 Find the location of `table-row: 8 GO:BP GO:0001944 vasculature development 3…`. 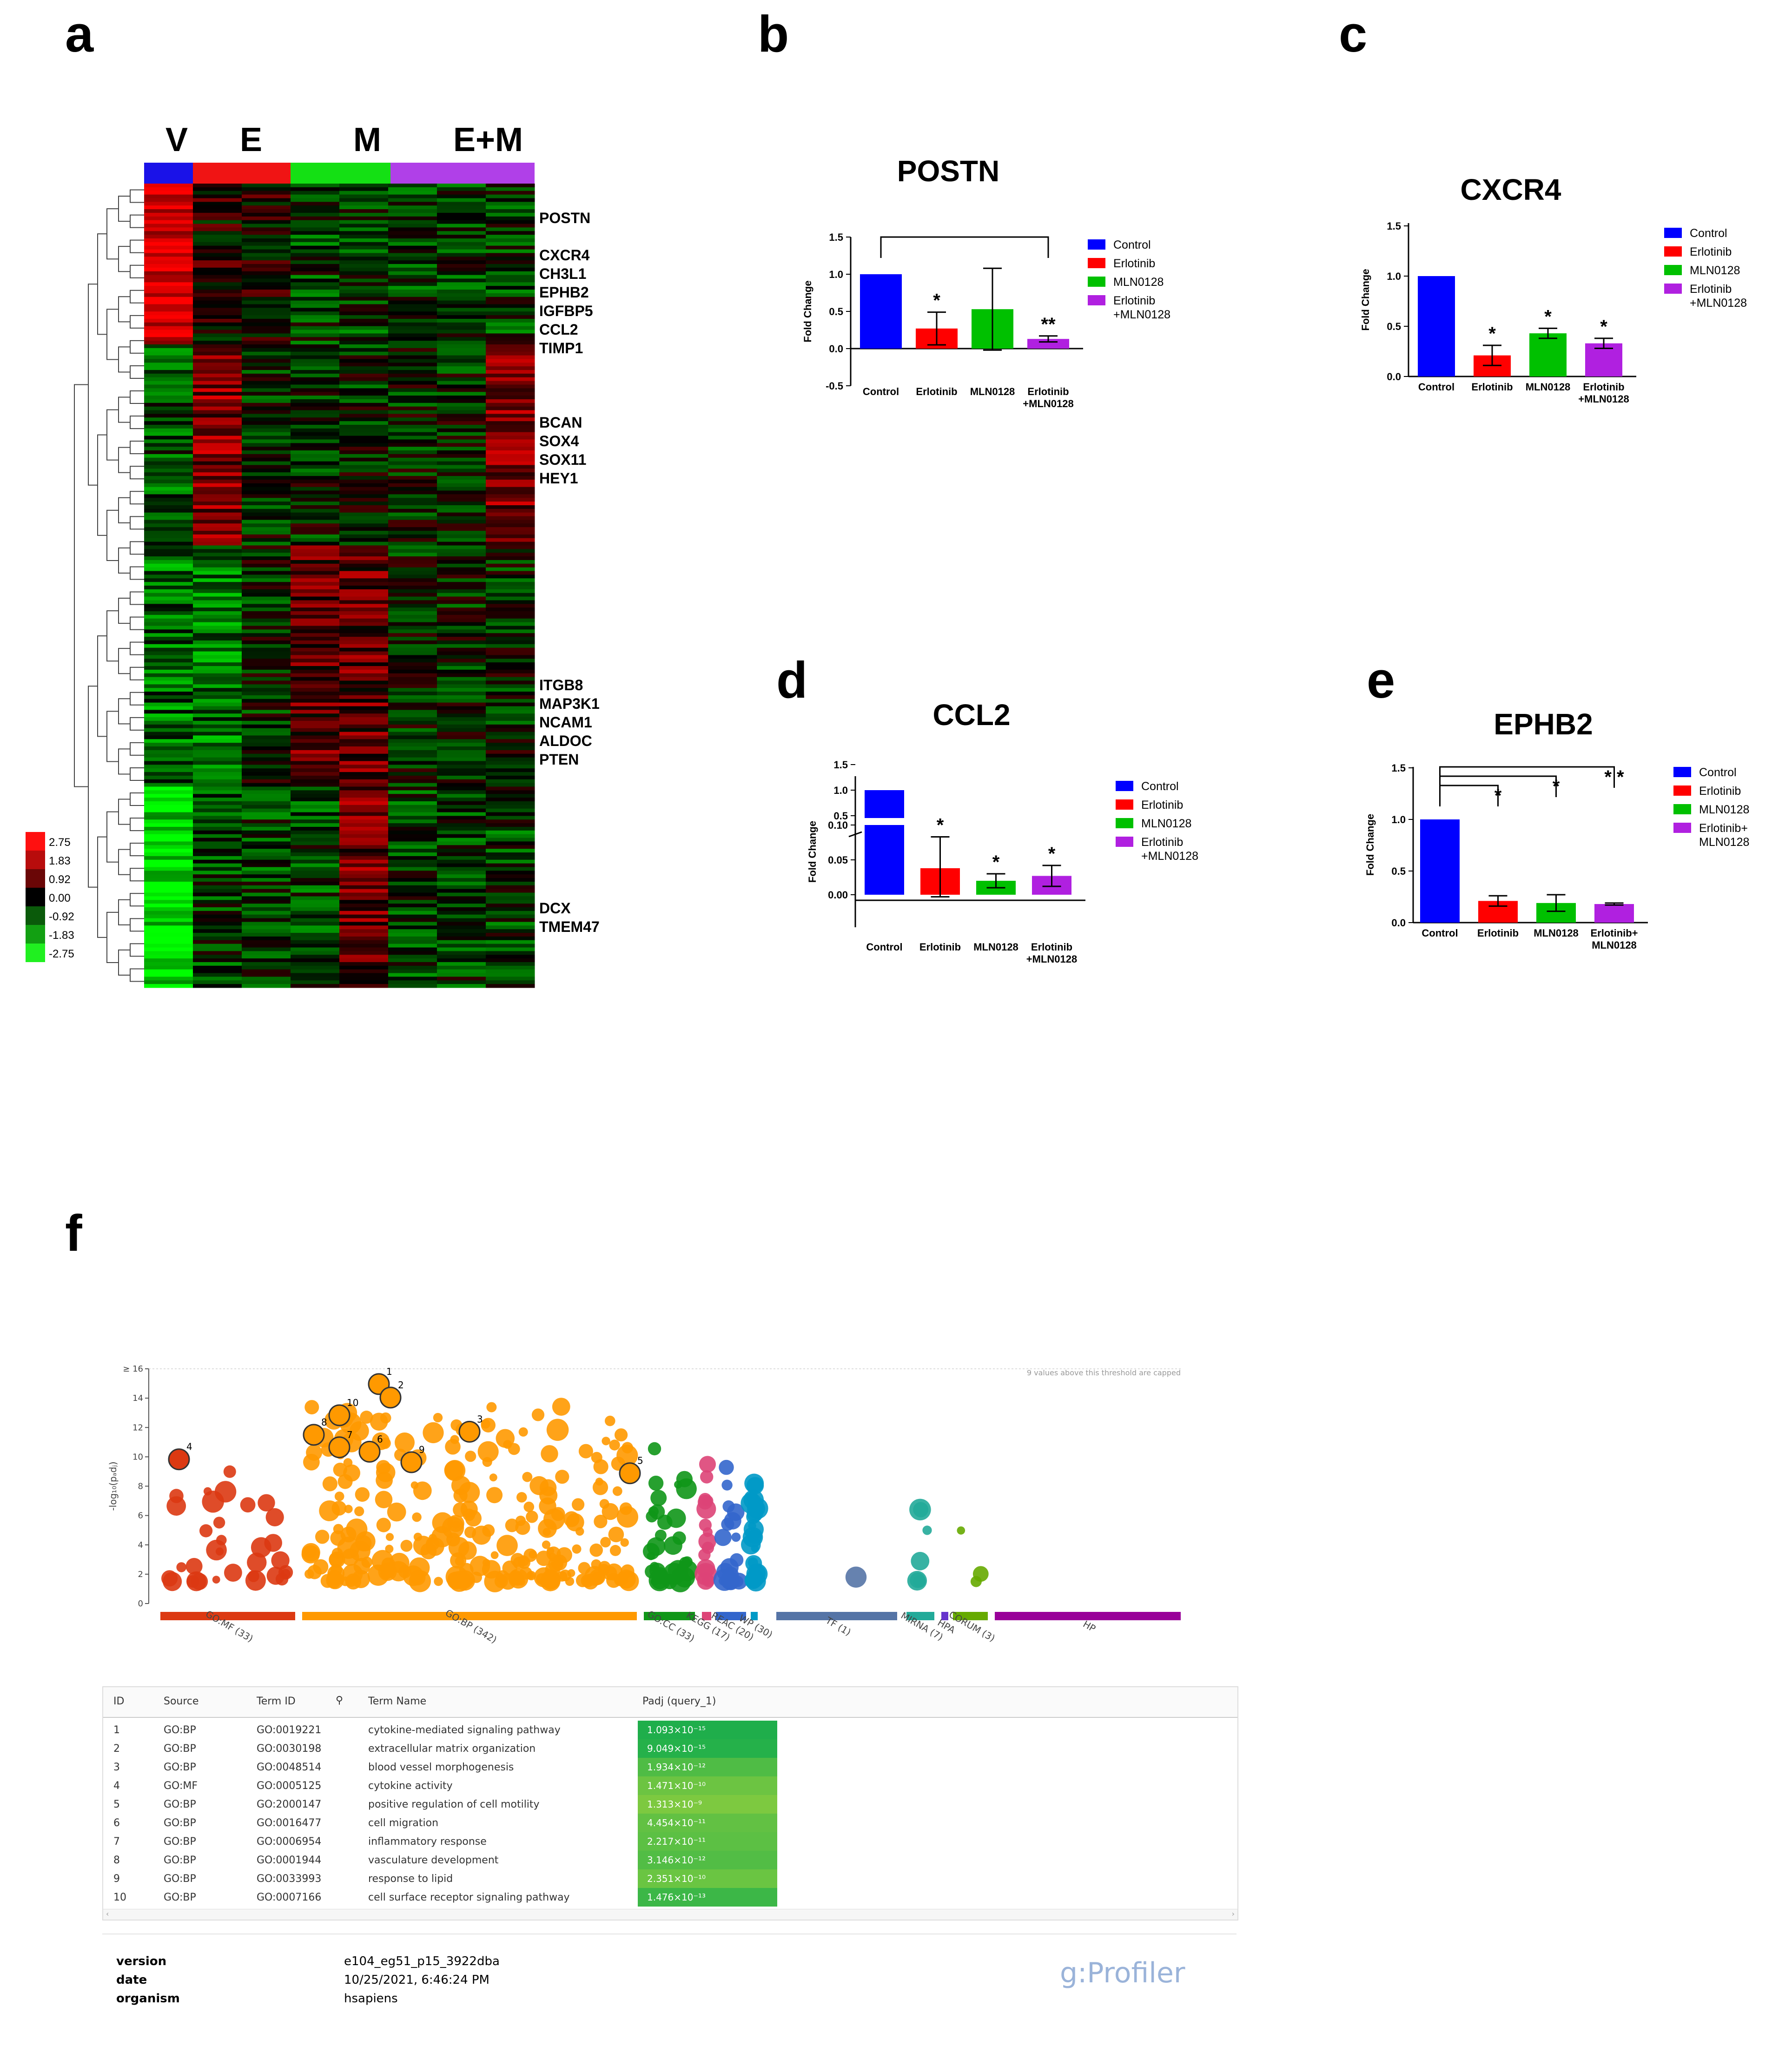

table-row: 8 GO:BP GO:0001944 vasculature development 3… is located at coordinates (670, 1860).